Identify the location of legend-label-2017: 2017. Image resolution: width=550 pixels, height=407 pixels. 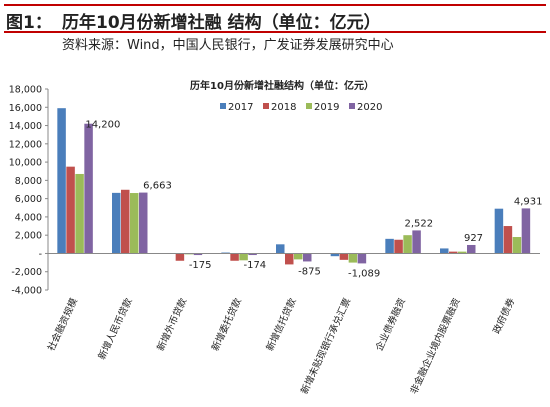
(240, 107).